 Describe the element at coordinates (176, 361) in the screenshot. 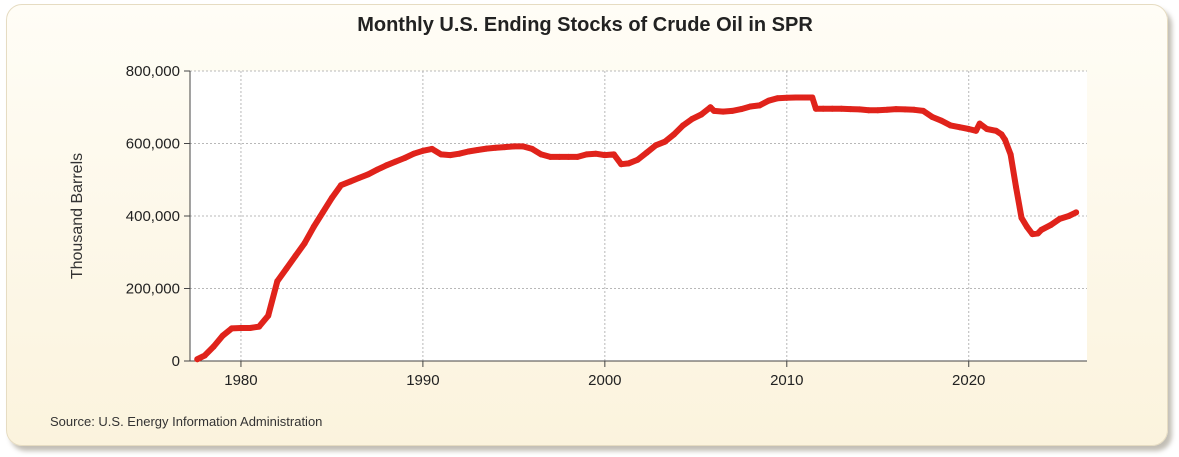

I see `y-tick-label: 0` at that location.